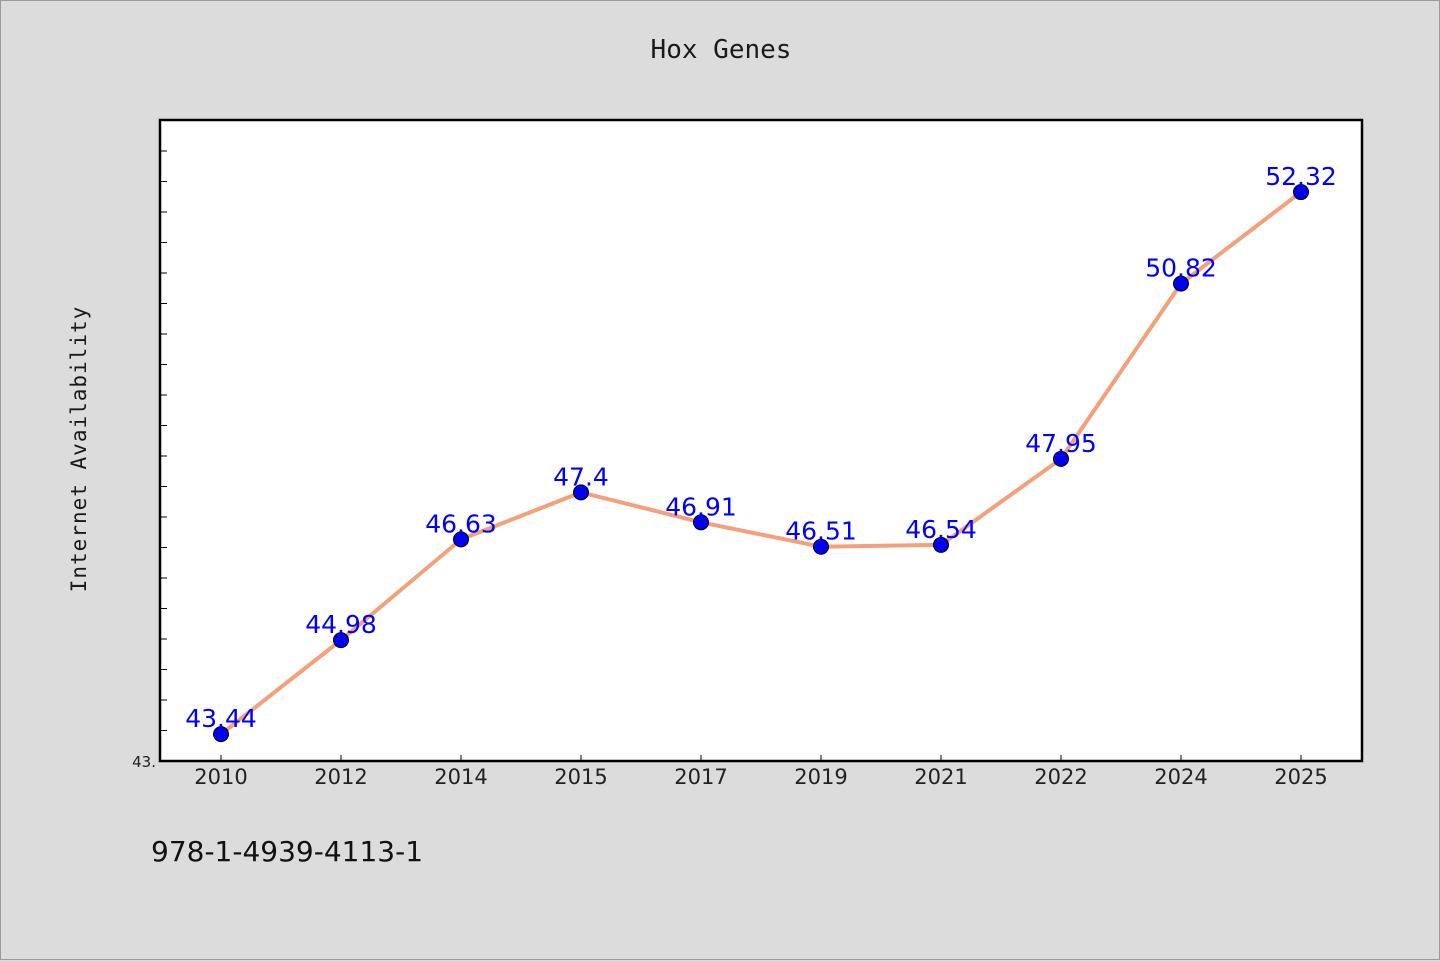 Image resolution: width=1440 pixels, height=961 pixels. What do you see at coordinates (221, 718) in the screenshot?
I see `data-label: 43.44` at bounding box center [221, 718].